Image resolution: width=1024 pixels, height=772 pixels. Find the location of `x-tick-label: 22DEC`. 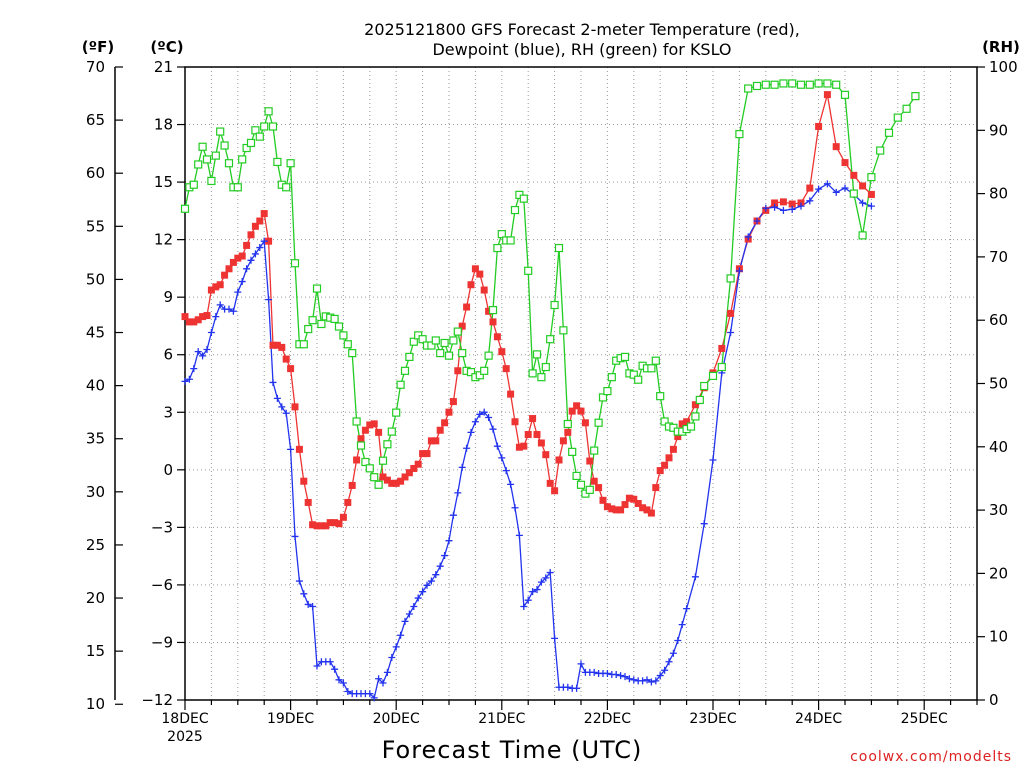

x-tick-label: 22DEC is located at coordinates (607, 719).